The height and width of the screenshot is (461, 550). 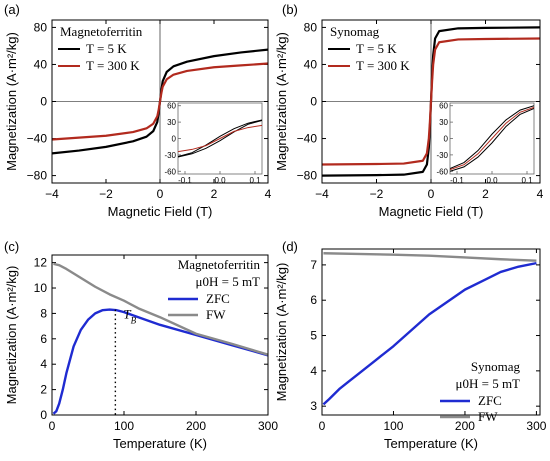 I want to click on y-tick-label: 12, so click(x=41, y=263).